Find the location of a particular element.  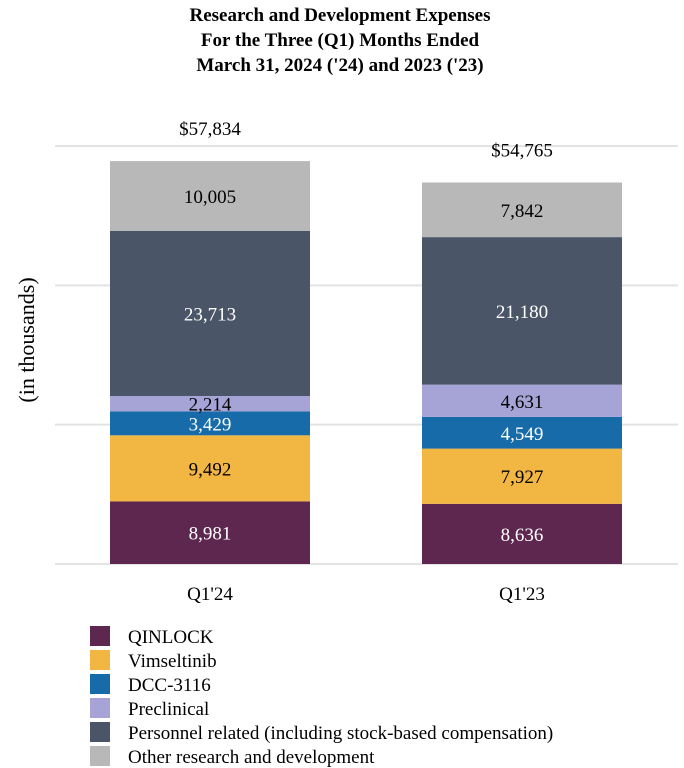

data-label: 3,429 is located at coordinates (210, 424).